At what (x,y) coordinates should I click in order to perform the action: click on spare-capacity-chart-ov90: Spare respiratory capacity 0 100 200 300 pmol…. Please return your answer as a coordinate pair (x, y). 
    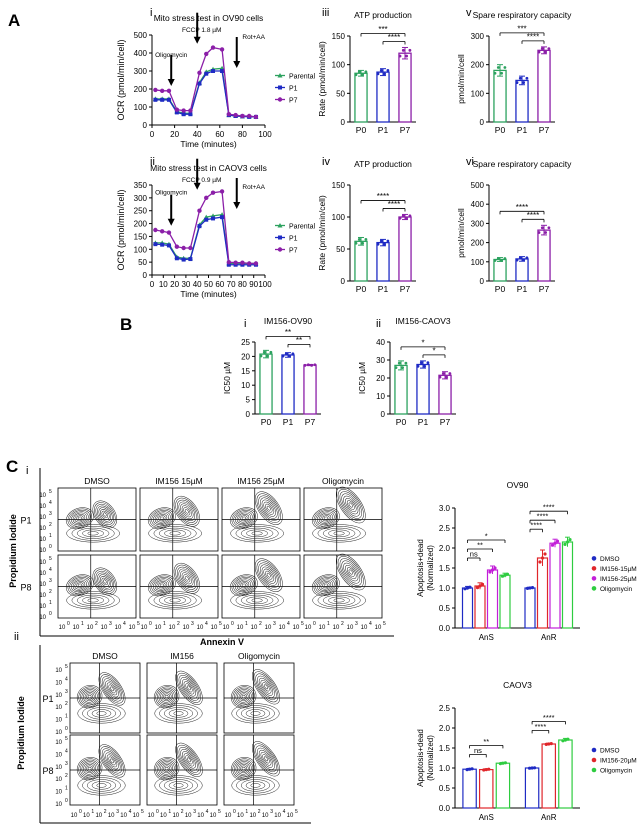
    Looking at the image, I should click on (514, 72).